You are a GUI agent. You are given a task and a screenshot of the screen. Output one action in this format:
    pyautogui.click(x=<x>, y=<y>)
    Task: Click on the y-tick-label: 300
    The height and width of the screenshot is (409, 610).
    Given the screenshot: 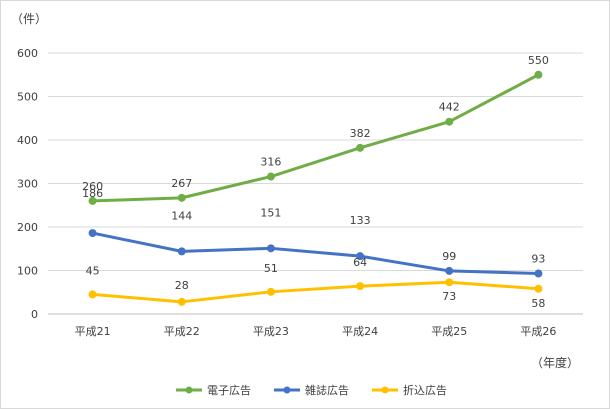 What is the action you would take?
    pyautogui.click(x=27, y=184)
    